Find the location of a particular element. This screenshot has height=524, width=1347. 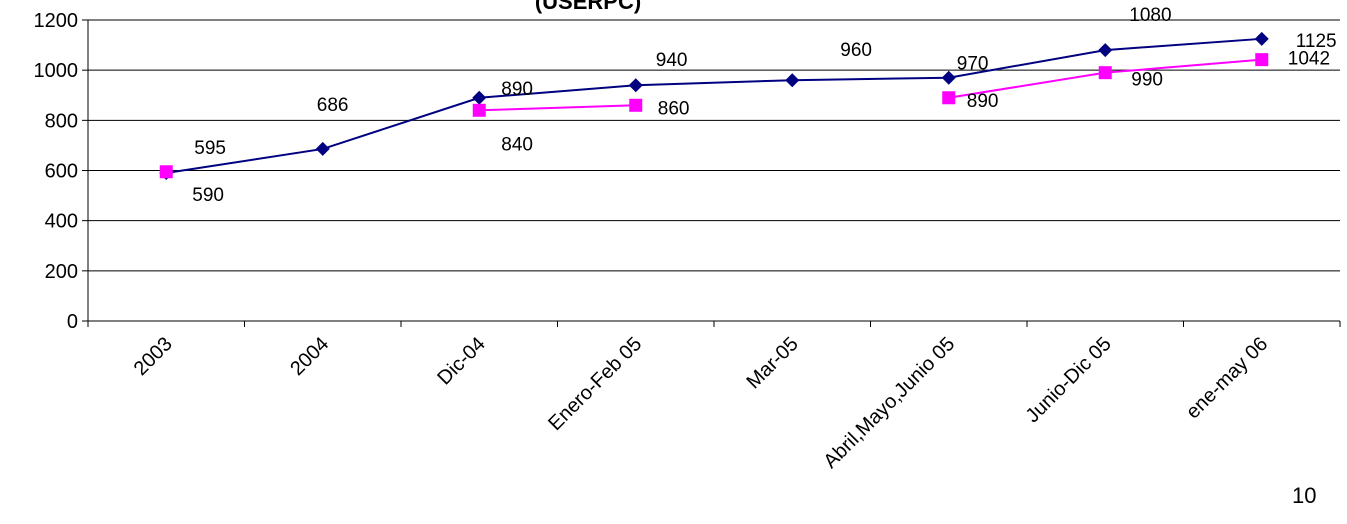

x-tick-label-5: Abril,Mayo,Junio 05 is located at coordinates (890, 403).